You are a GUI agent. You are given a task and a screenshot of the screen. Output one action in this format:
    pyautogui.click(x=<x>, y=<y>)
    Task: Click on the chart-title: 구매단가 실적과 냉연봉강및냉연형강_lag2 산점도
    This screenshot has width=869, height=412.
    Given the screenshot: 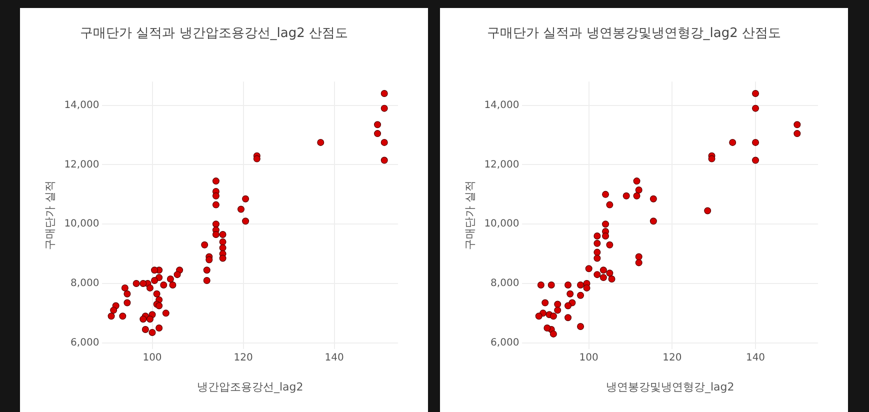 What is the action you would take?
    pyautogui.click(x=634, y=34)
    